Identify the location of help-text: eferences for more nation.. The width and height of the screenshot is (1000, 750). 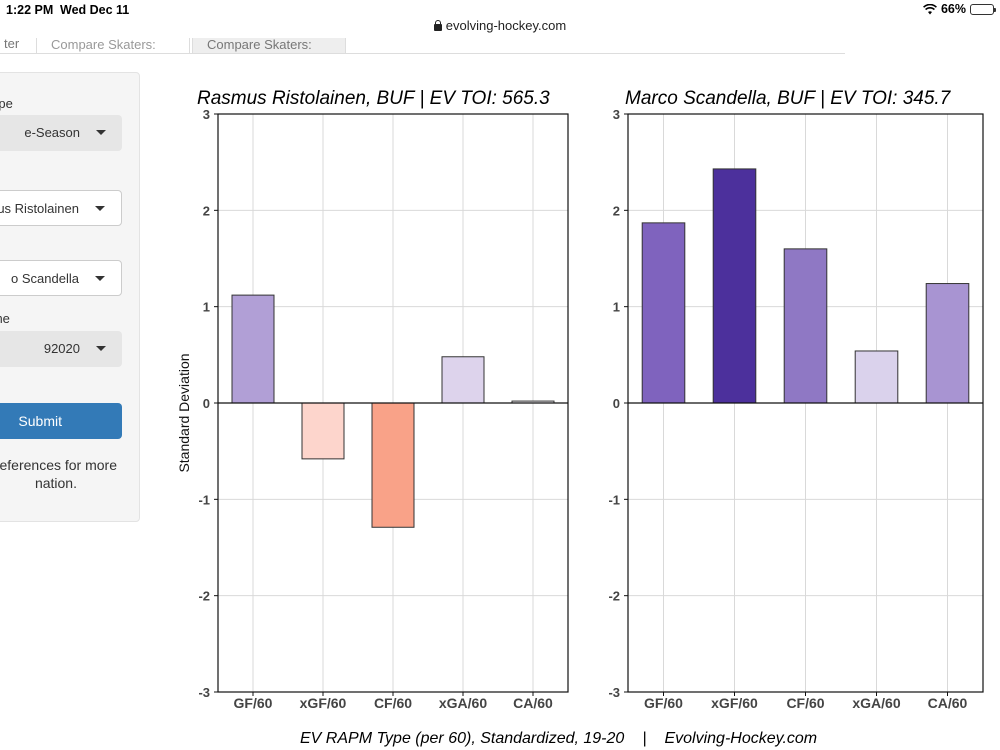
(70, 474).